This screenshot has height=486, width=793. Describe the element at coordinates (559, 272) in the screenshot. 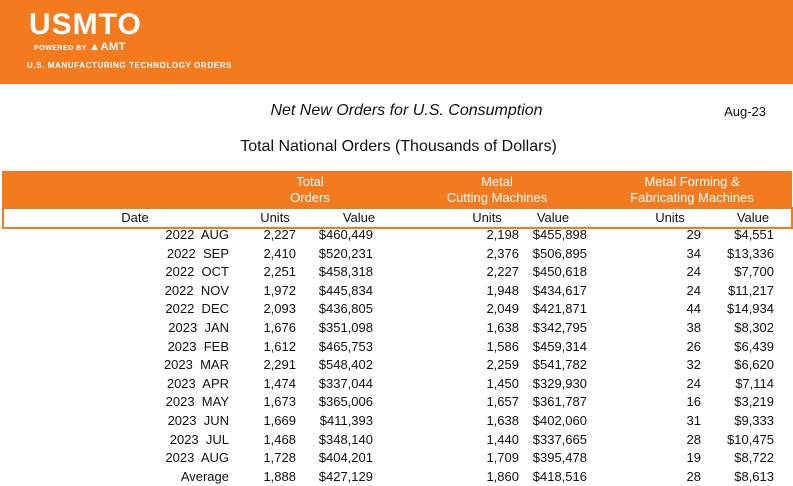

I see `cell-cutting-value: $450,618` at that location.